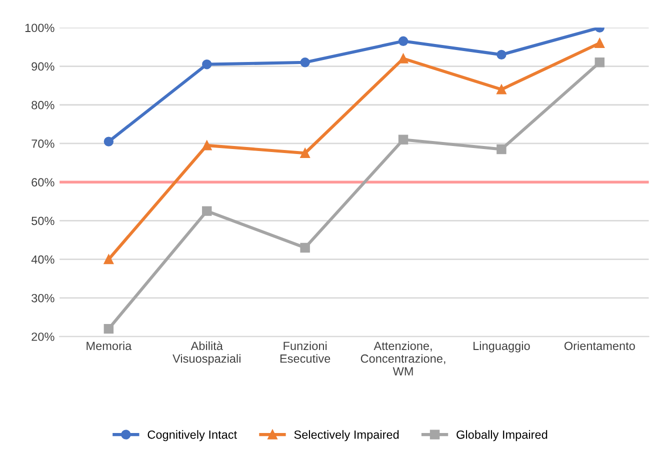 The image size is (662, 461). I want to click on legend-label: Cognitively Intact, so click(192, 436).